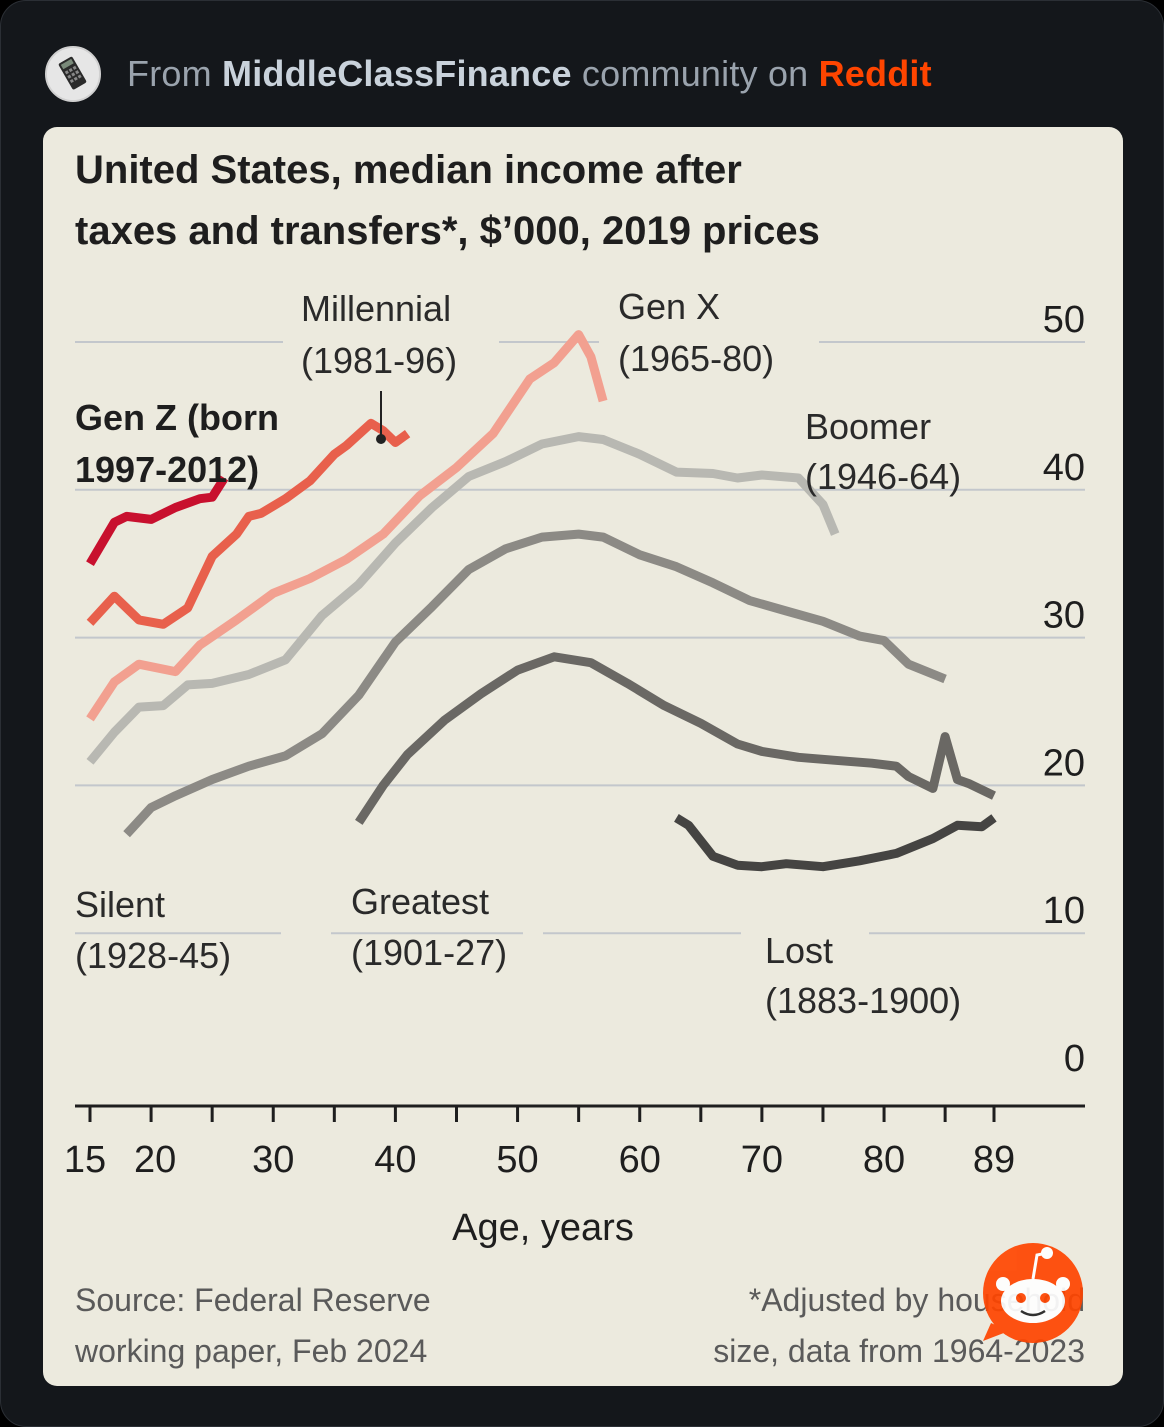 Image resolution: width=1164 pixels, height=1427 pixels. I want to click on series-line-millennial, so click(248, 523).